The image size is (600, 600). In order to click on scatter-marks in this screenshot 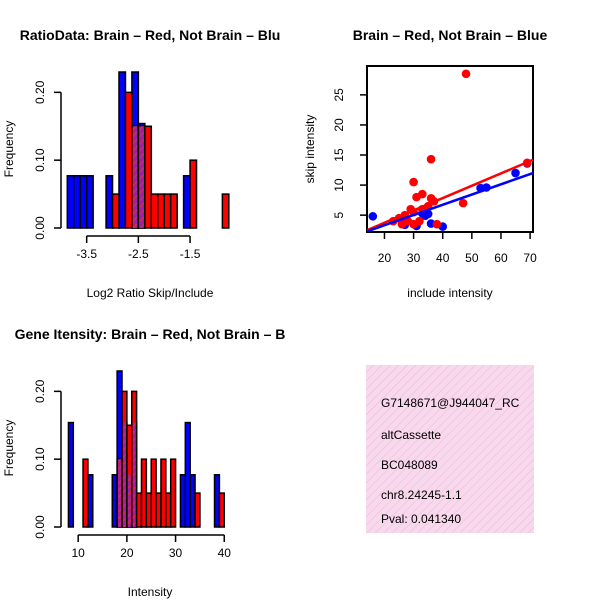, I will do `click(450, 150)`.